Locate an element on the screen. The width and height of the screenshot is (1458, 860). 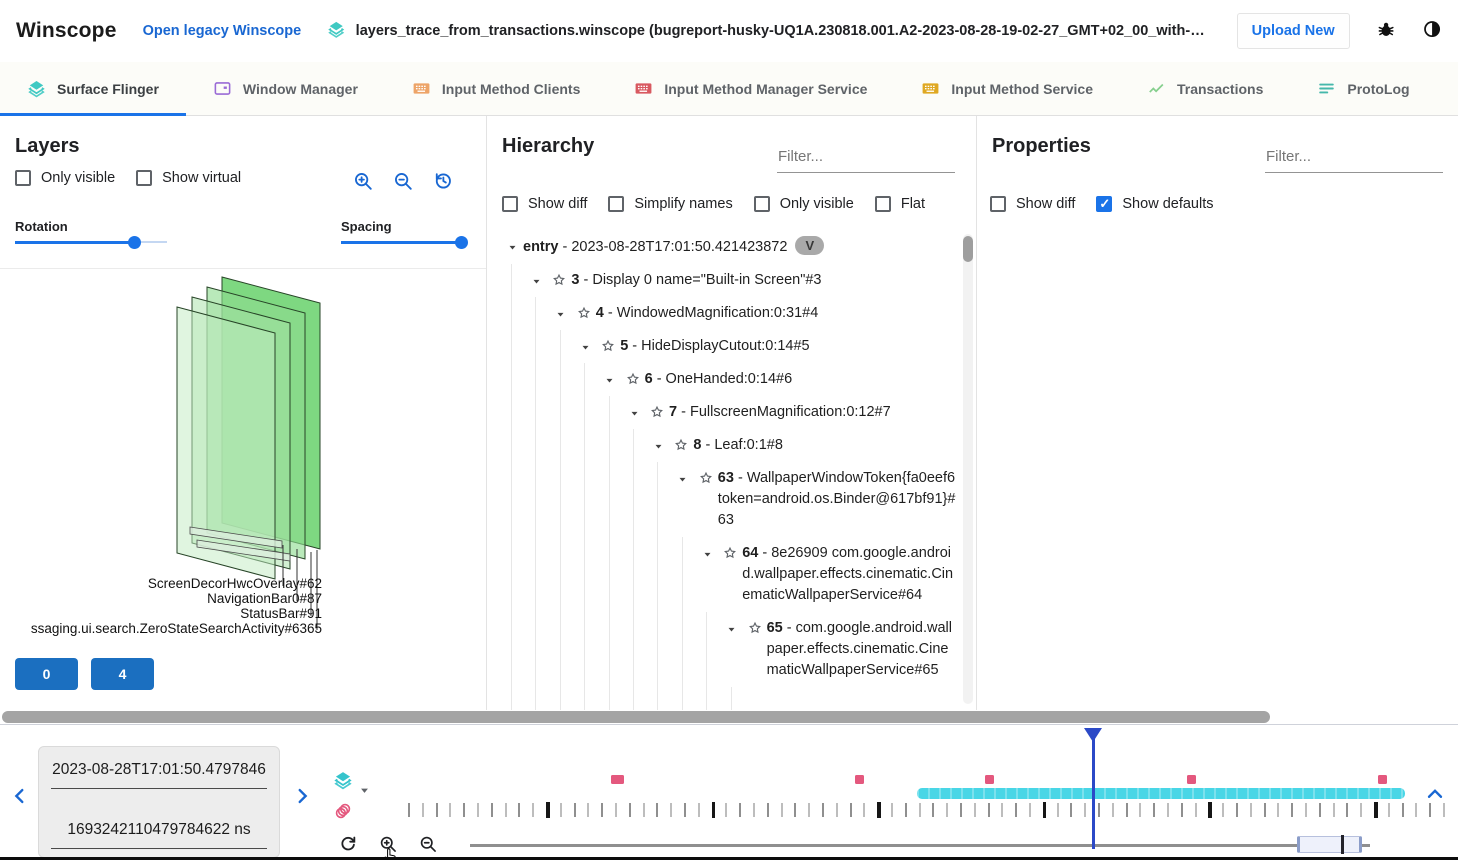
hierarchy-checkbox-show-diff: Show diff is located at coordinates (544, 204).